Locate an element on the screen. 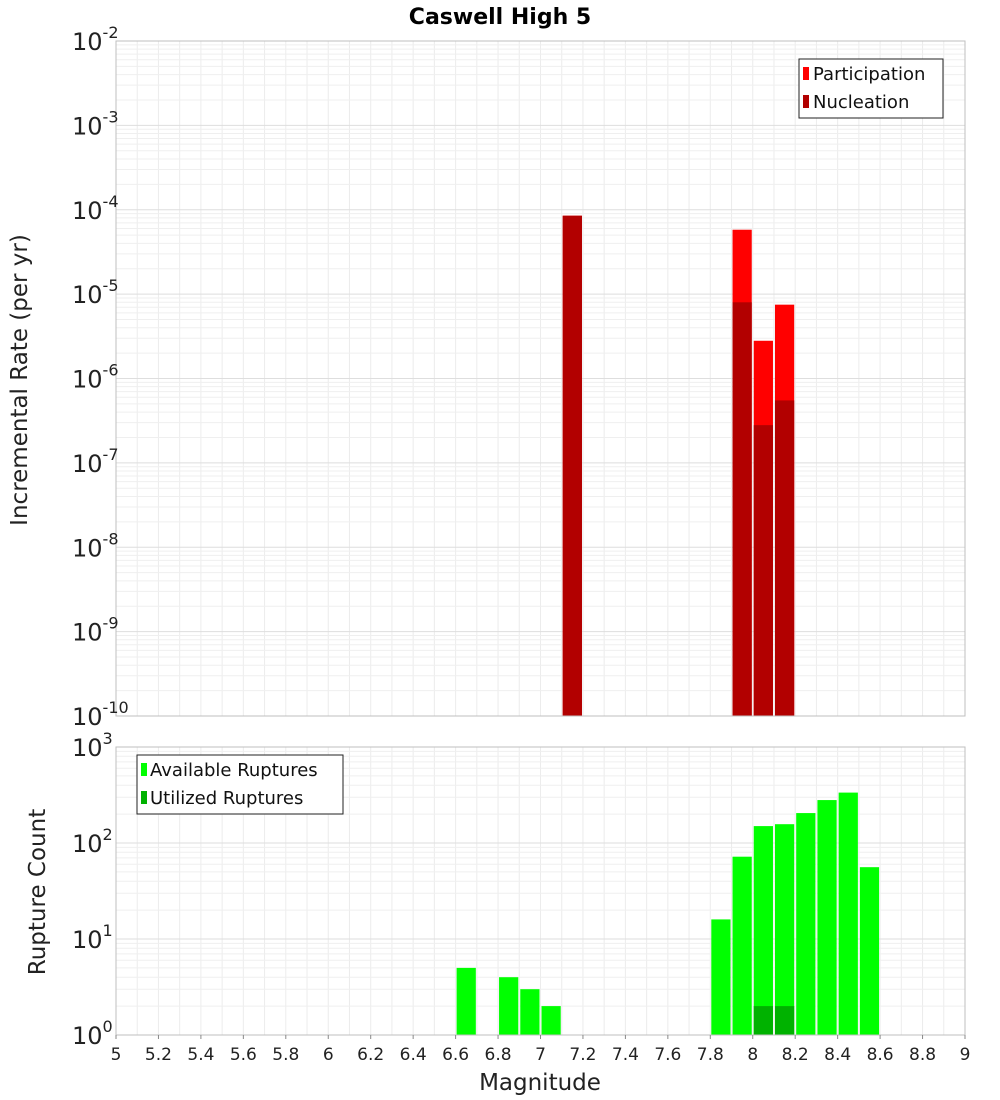 Image resolution: width=1000 pixels, height=1100 pixels. y-tick-label: 10⁻⁴ is located at coordinates (95, 208).